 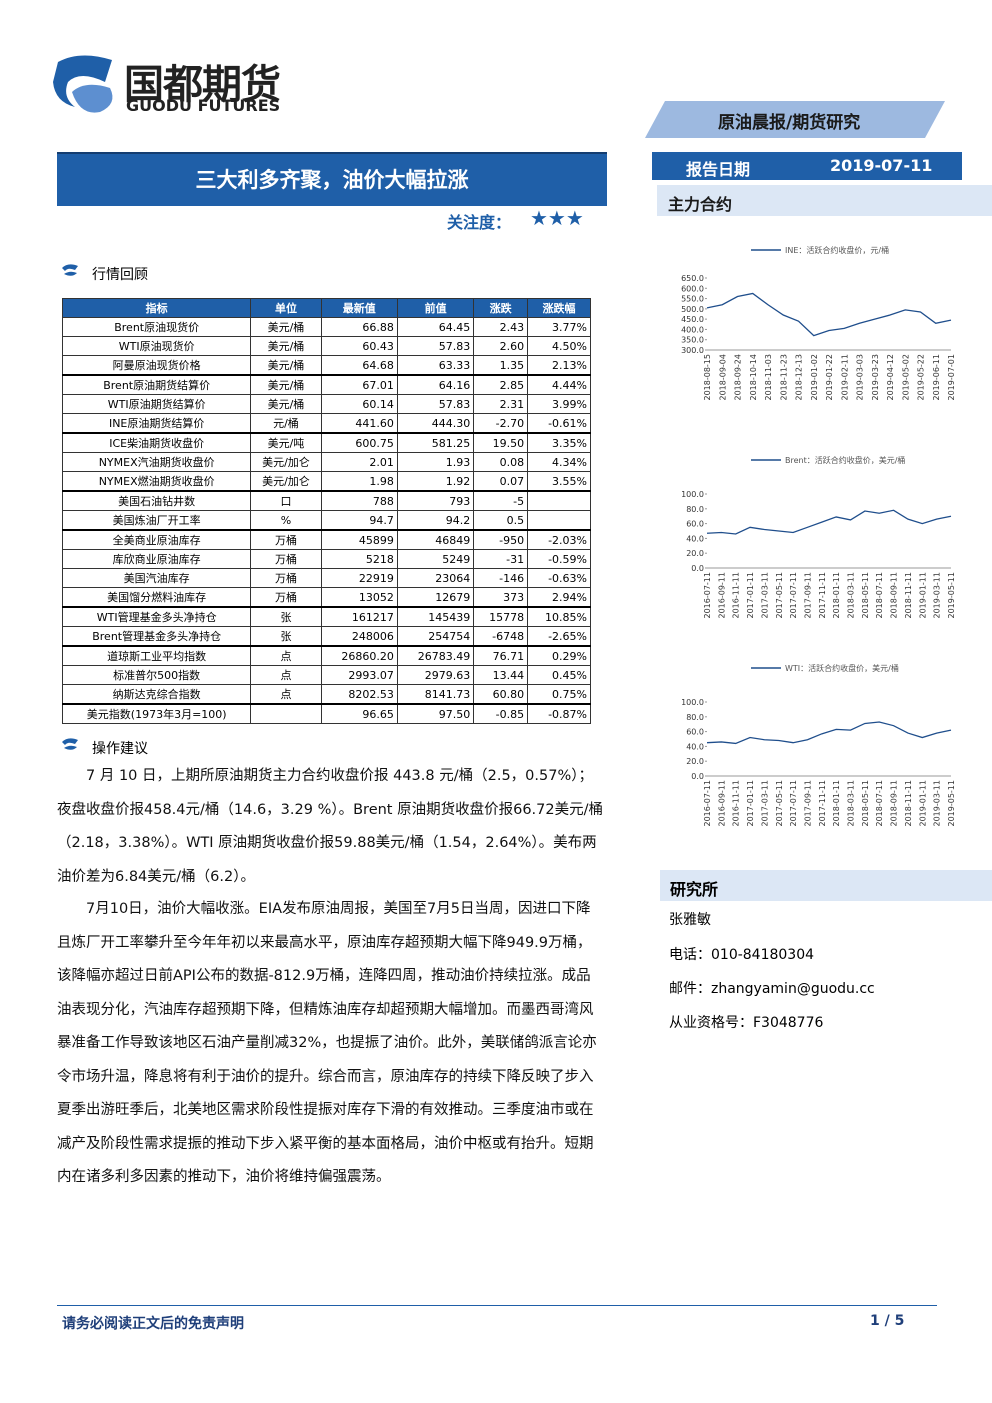 I want to click on table-cell: 0.08, so click(x=501, y=462).